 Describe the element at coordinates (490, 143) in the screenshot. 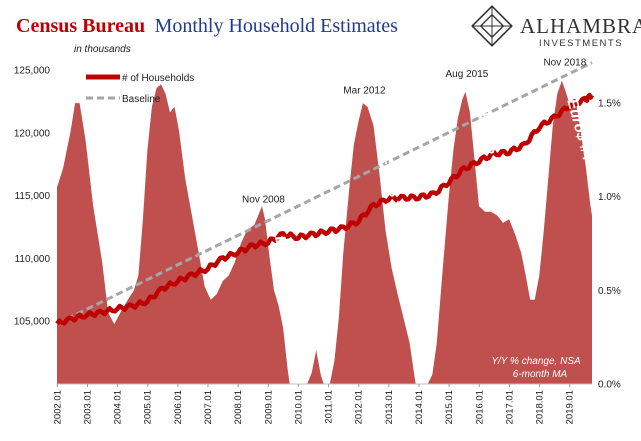

I see `episode-label: Euro$ #3` at that location.